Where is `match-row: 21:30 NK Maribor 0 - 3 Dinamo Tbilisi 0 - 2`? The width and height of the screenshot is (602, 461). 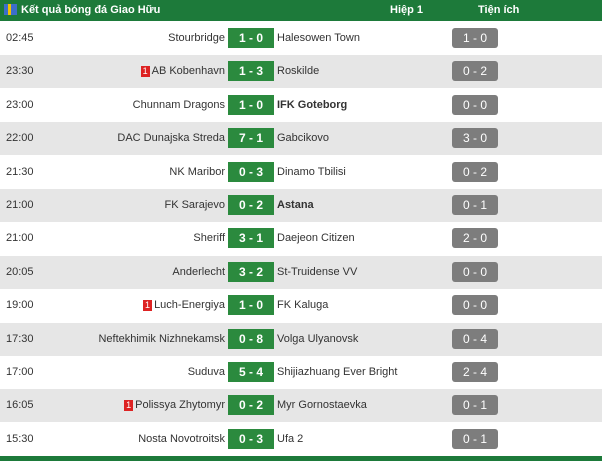 match-row: 21:30 NK Maribor 0 - 3 Dinamo Tbilisi 0 - 2 is located at coordinates (301, 172).